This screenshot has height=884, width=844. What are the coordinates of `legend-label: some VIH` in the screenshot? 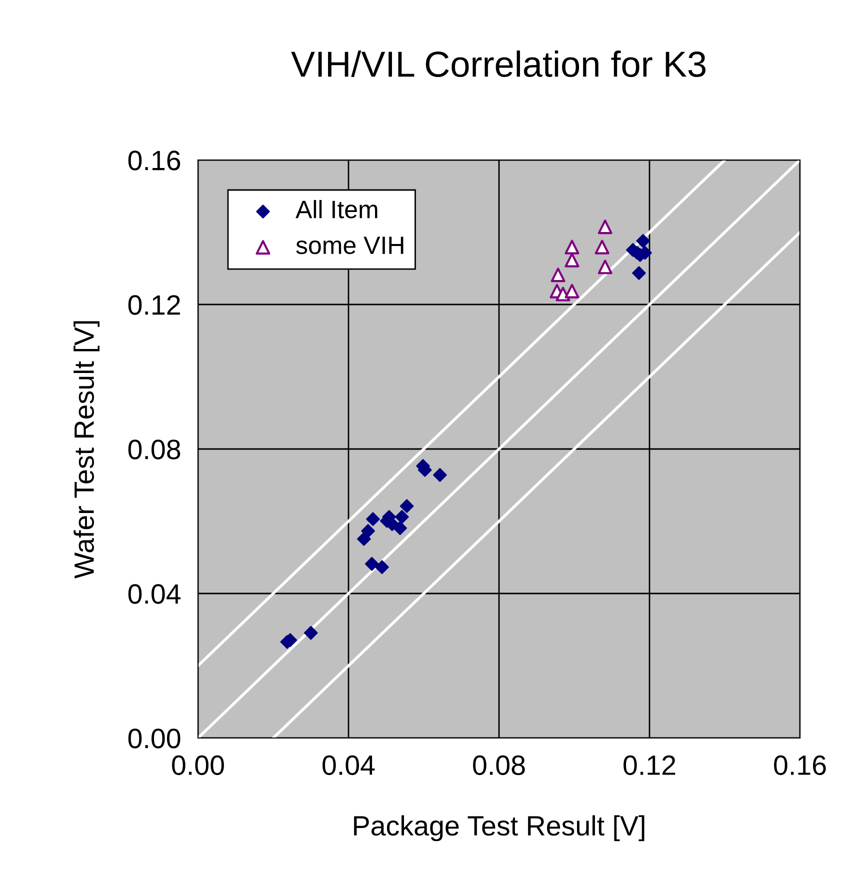 It's located at (350, 245).